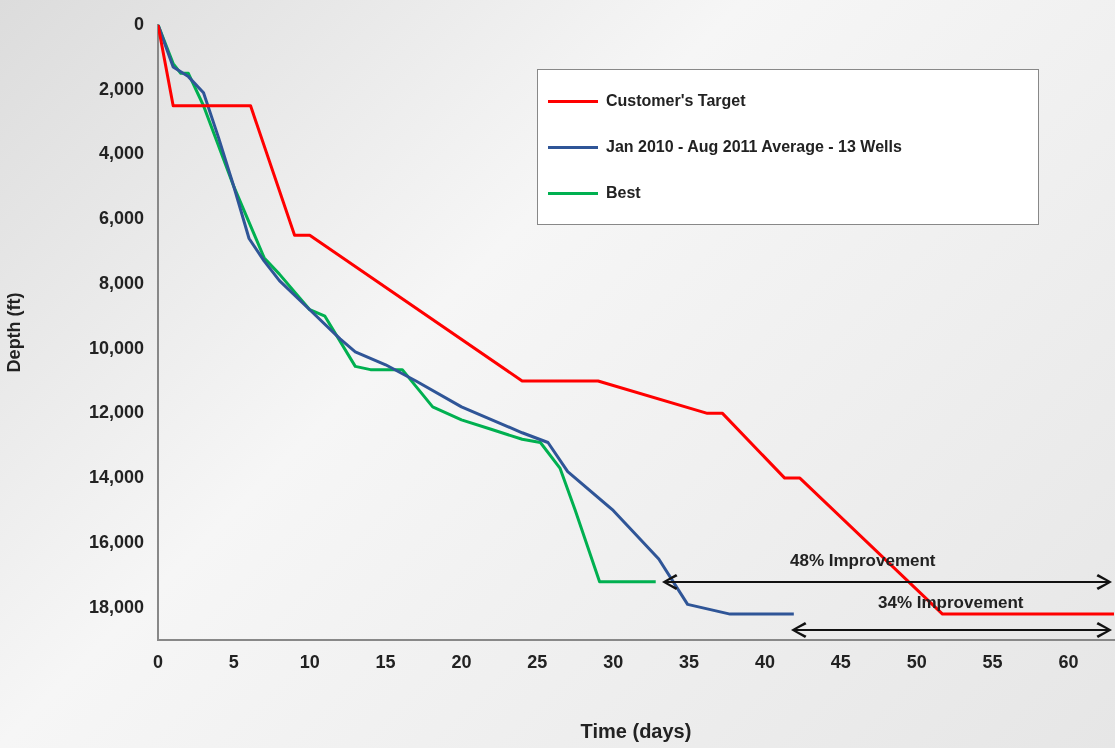 This screenshot has height=748, width=1115. What do you see at coordinates (689, 661) in the screenshot?
I see `x-tick-label: 35` at bounding box center [689, 661].